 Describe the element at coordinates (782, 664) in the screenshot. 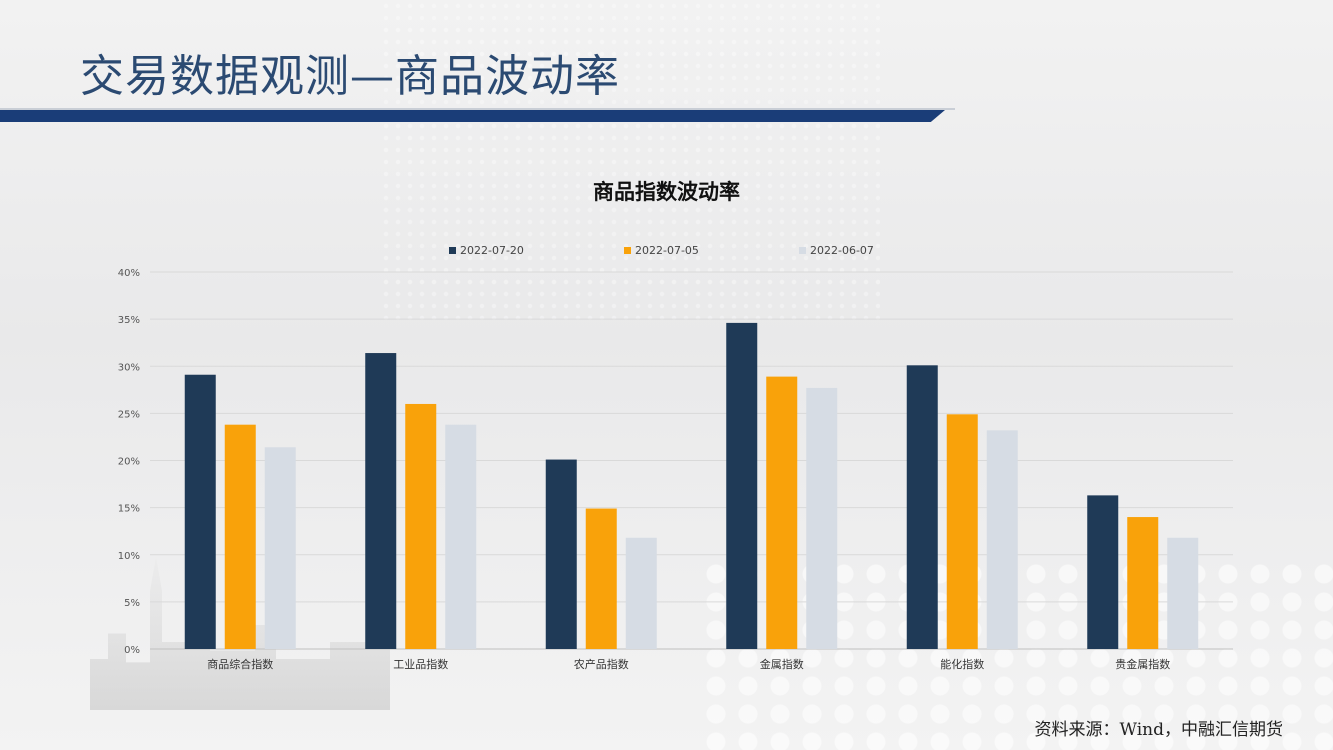

I see `x-tick-label: 金属指数` at that location.